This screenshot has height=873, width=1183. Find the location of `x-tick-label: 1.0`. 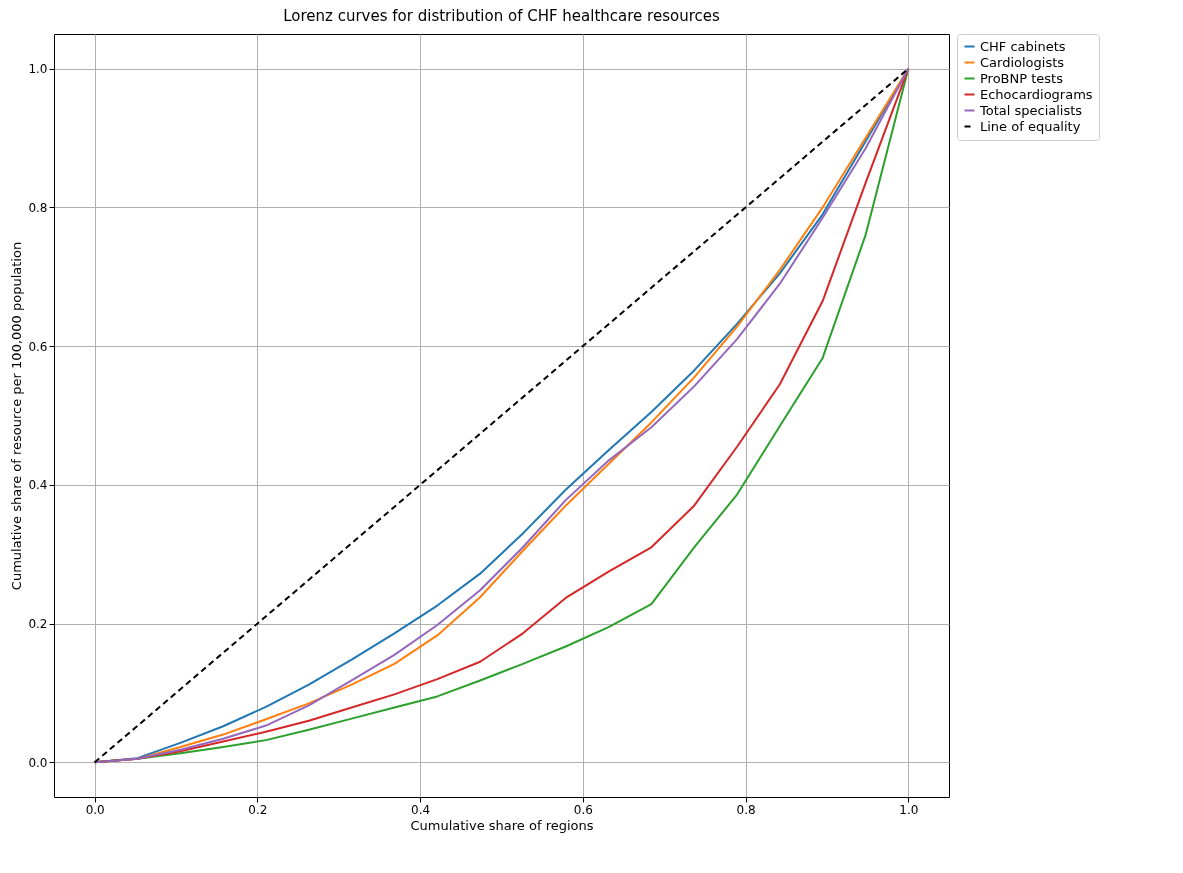

x-tick-label: 1.0 is located at coordinates (909, 809).